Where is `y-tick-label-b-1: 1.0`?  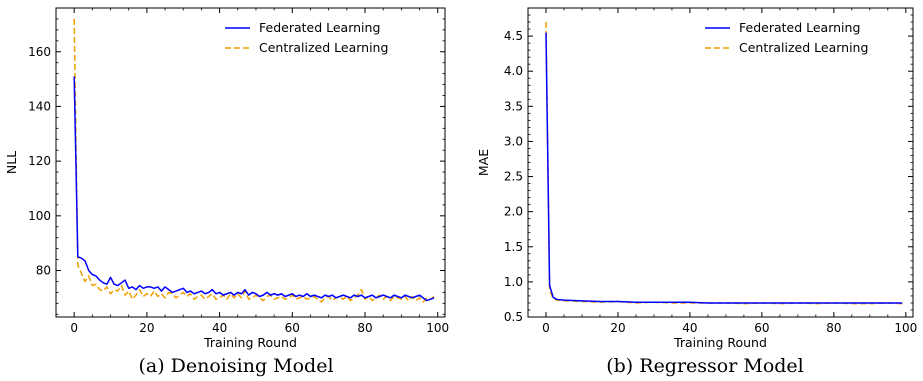
y-tick-label-b-1: 1.0 is located at coordinates (513, 282).